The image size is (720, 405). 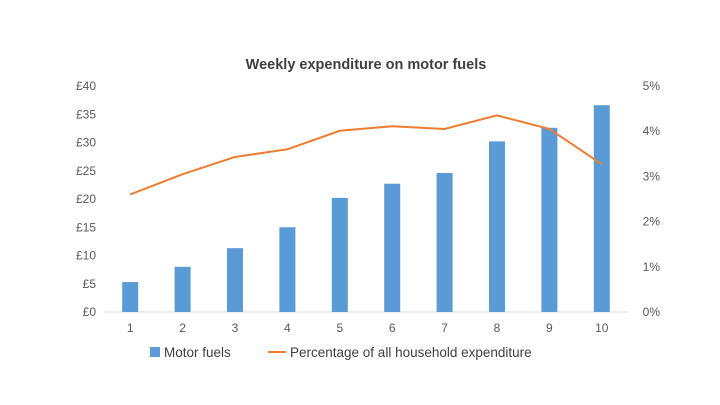 What do you see at coordinates (86, 171) in the screenshot?
I see `left-tick-label: £25` at bounding box center [86, 171].